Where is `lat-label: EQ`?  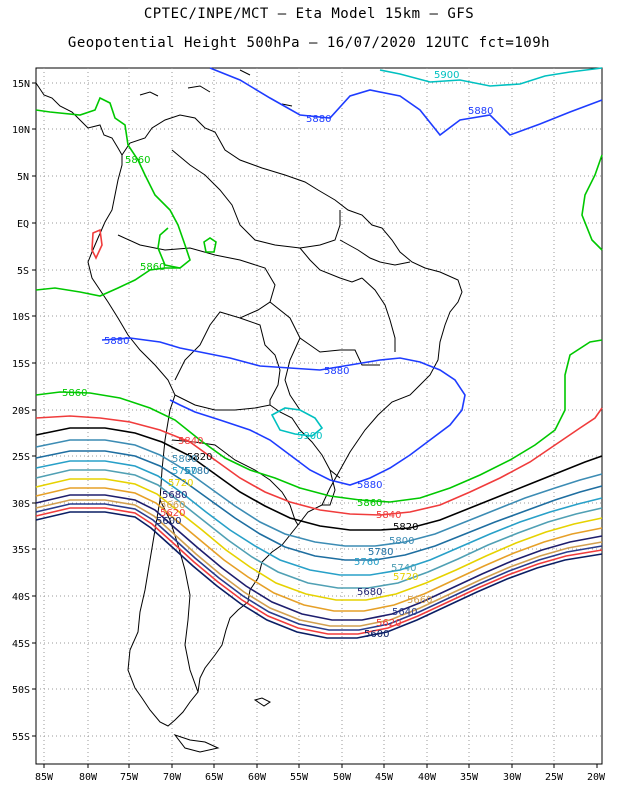 lat-label: EQ is located at coordinates (23, 224).